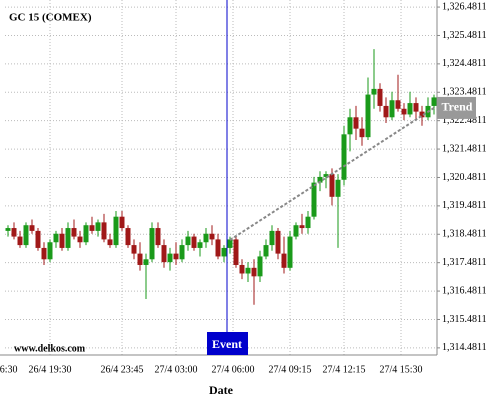 The width and height of the screenshot is (500, 400). I want to click on y-tick-label: 1,321.4811, so click(464, 148).